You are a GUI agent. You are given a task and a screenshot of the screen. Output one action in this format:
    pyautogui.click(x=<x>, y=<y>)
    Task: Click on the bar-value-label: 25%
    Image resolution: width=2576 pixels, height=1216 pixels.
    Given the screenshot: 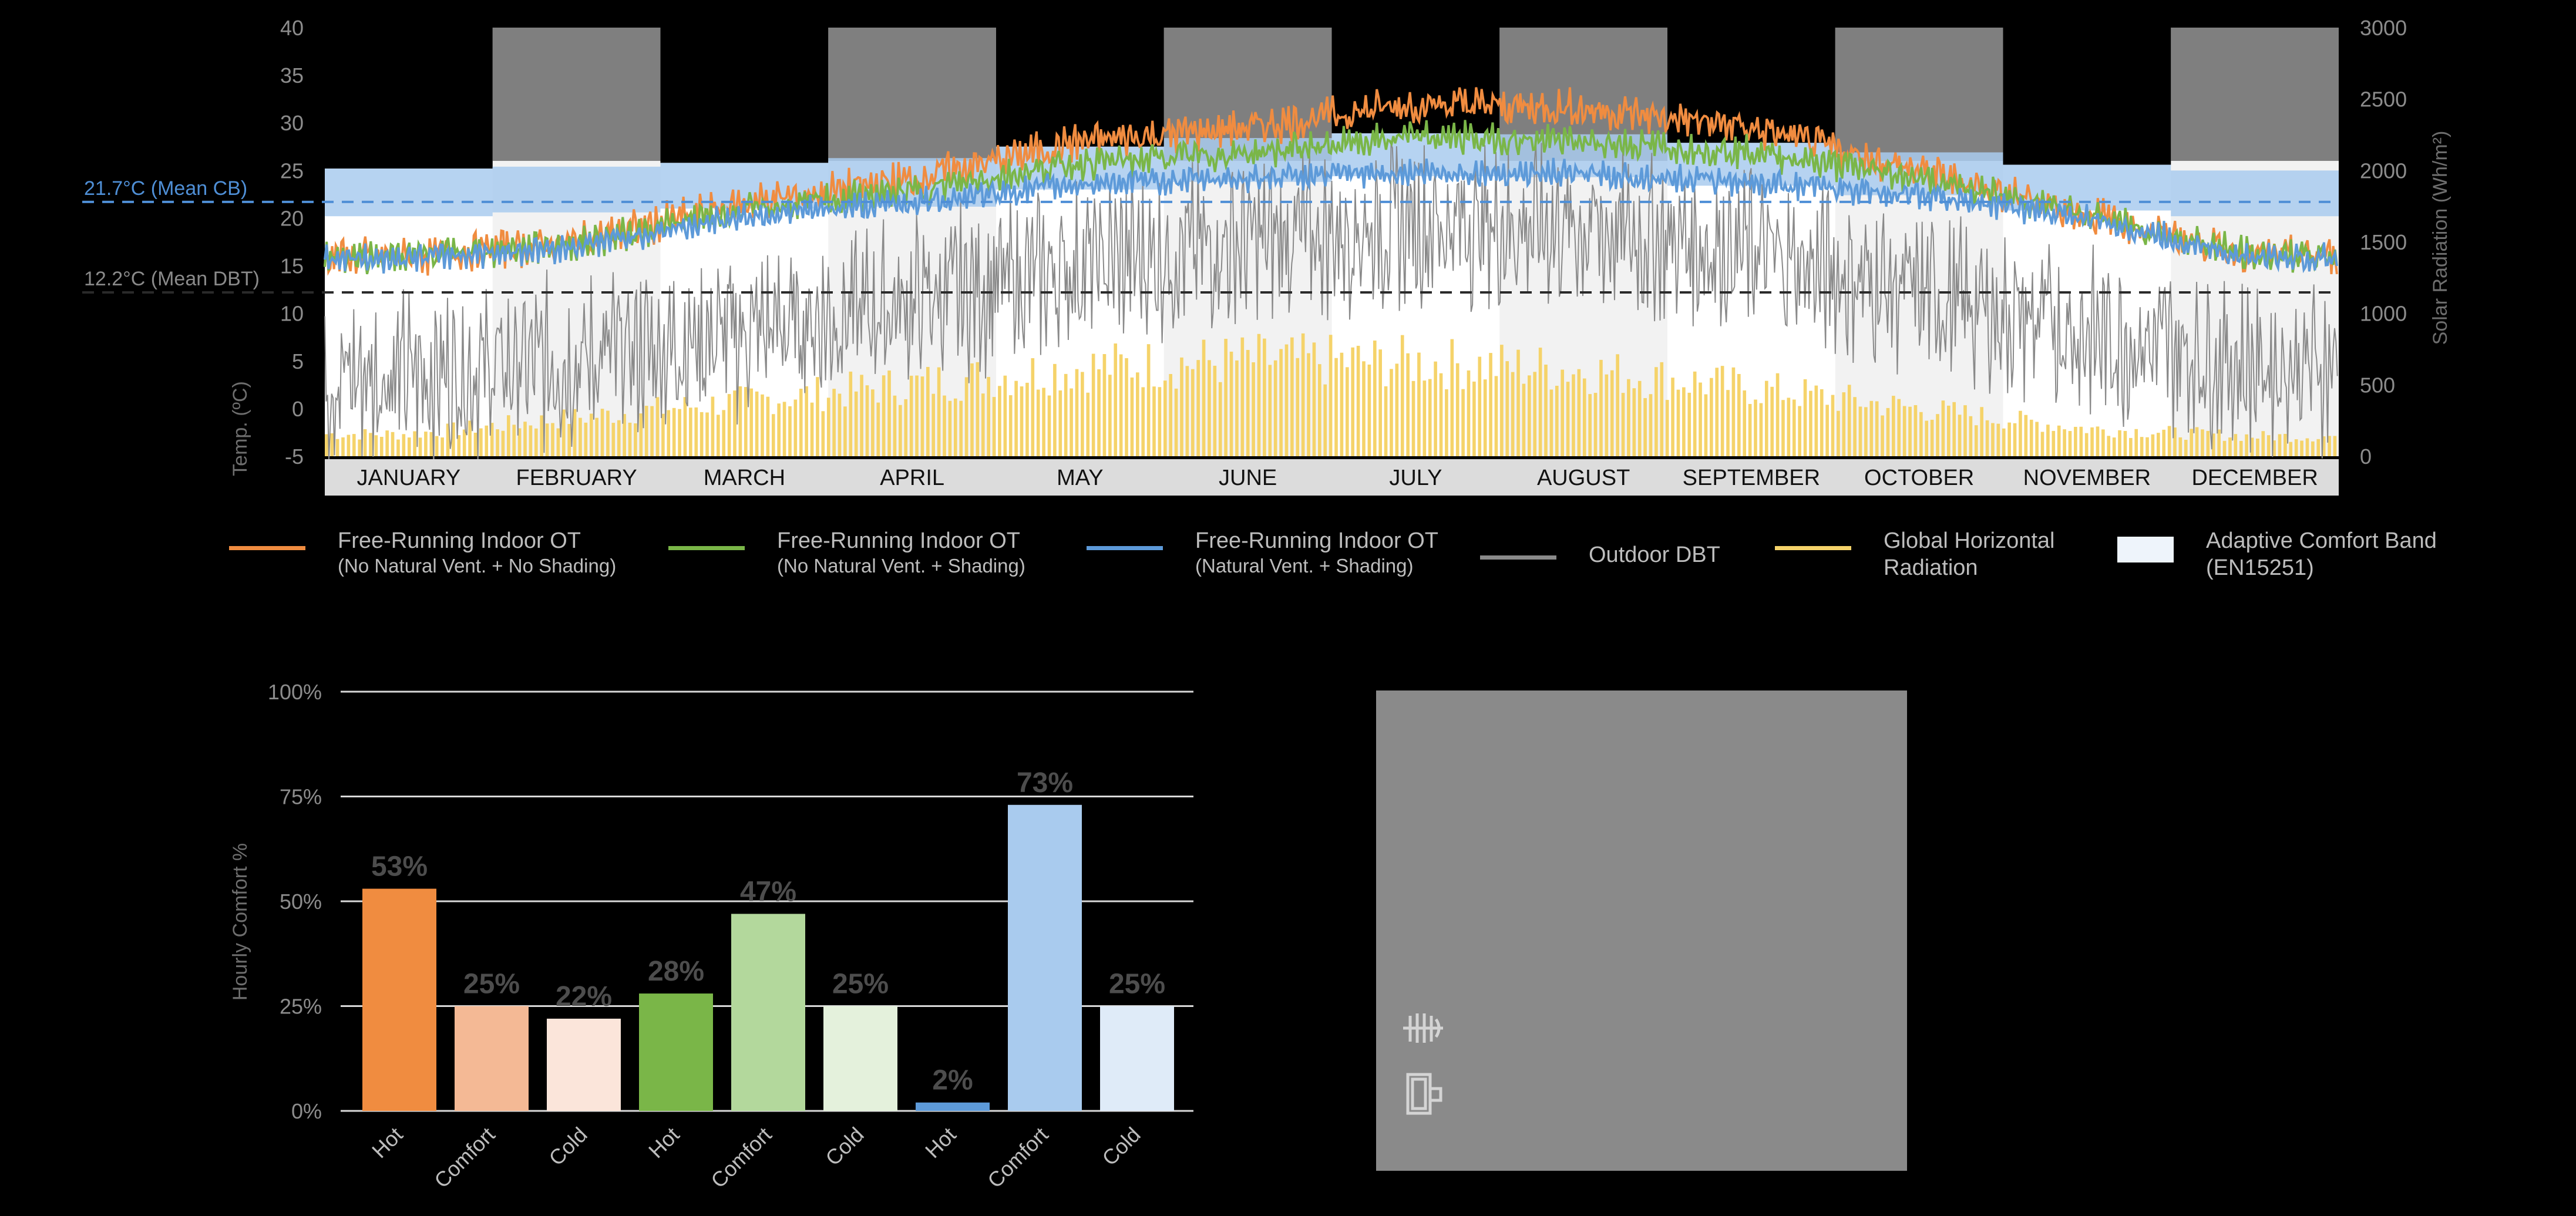 What is the action you would take?
    pyautogui.click(x=1137, y=984)
    